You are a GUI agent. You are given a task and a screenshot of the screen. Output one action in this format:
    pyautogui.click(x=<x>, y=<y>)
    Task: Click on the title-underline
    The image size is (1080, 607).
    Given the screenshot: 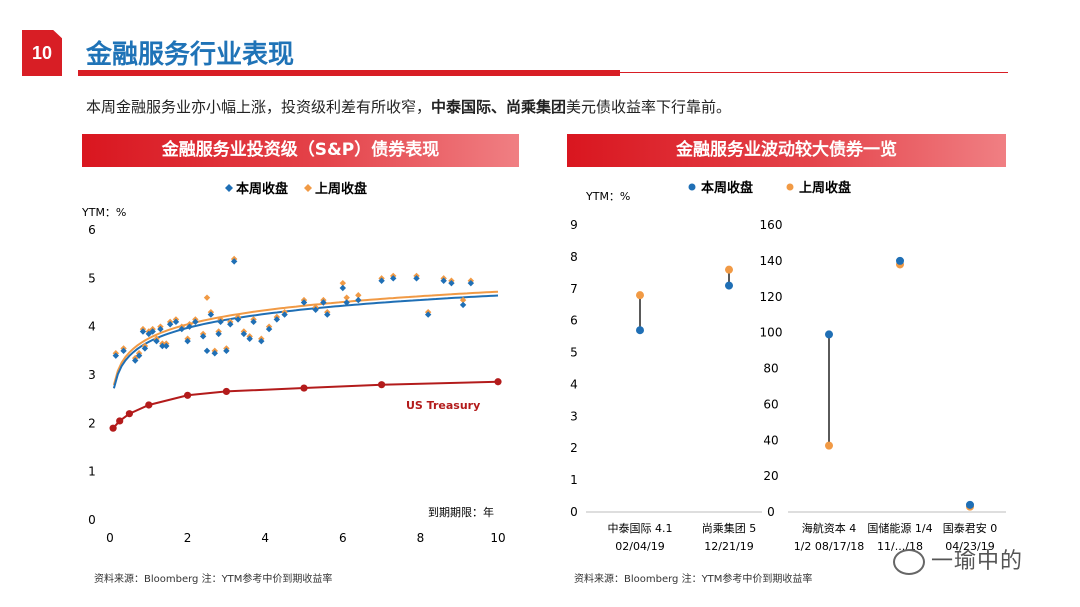 What is the action you would take?
    pyautogui.click(x=349, y=73)
    